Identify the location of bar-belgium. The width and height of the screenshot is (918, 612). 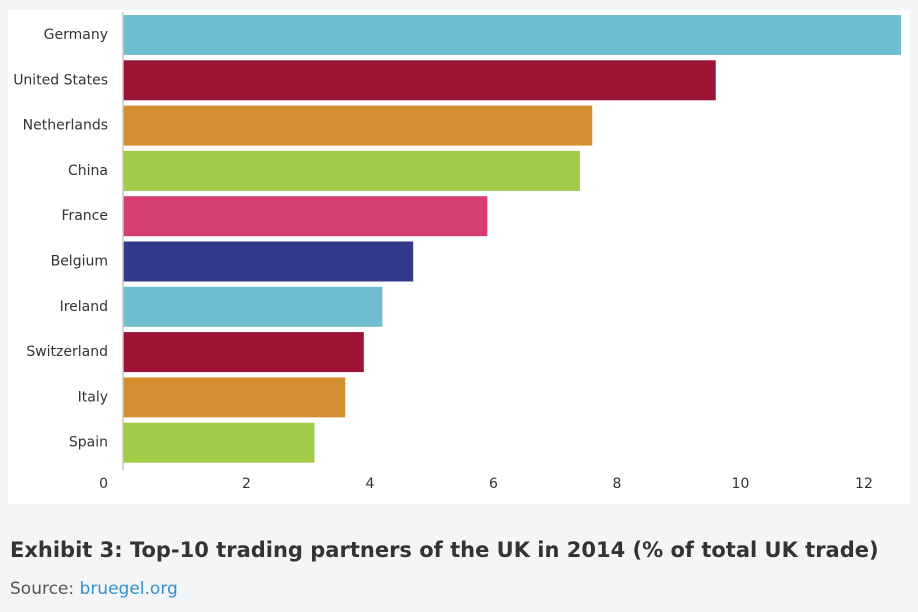
(268, 261).